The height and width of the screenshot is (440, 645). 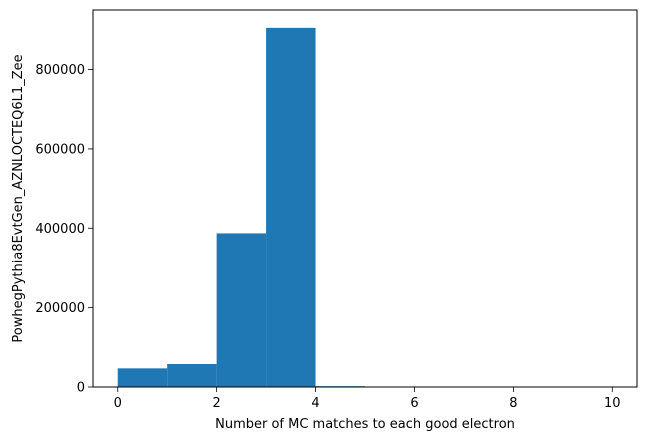 What do you see at coordinates (513, 403) in the screenshot?
I see `x-tick-label: 8` at bounding box center [513, 403].